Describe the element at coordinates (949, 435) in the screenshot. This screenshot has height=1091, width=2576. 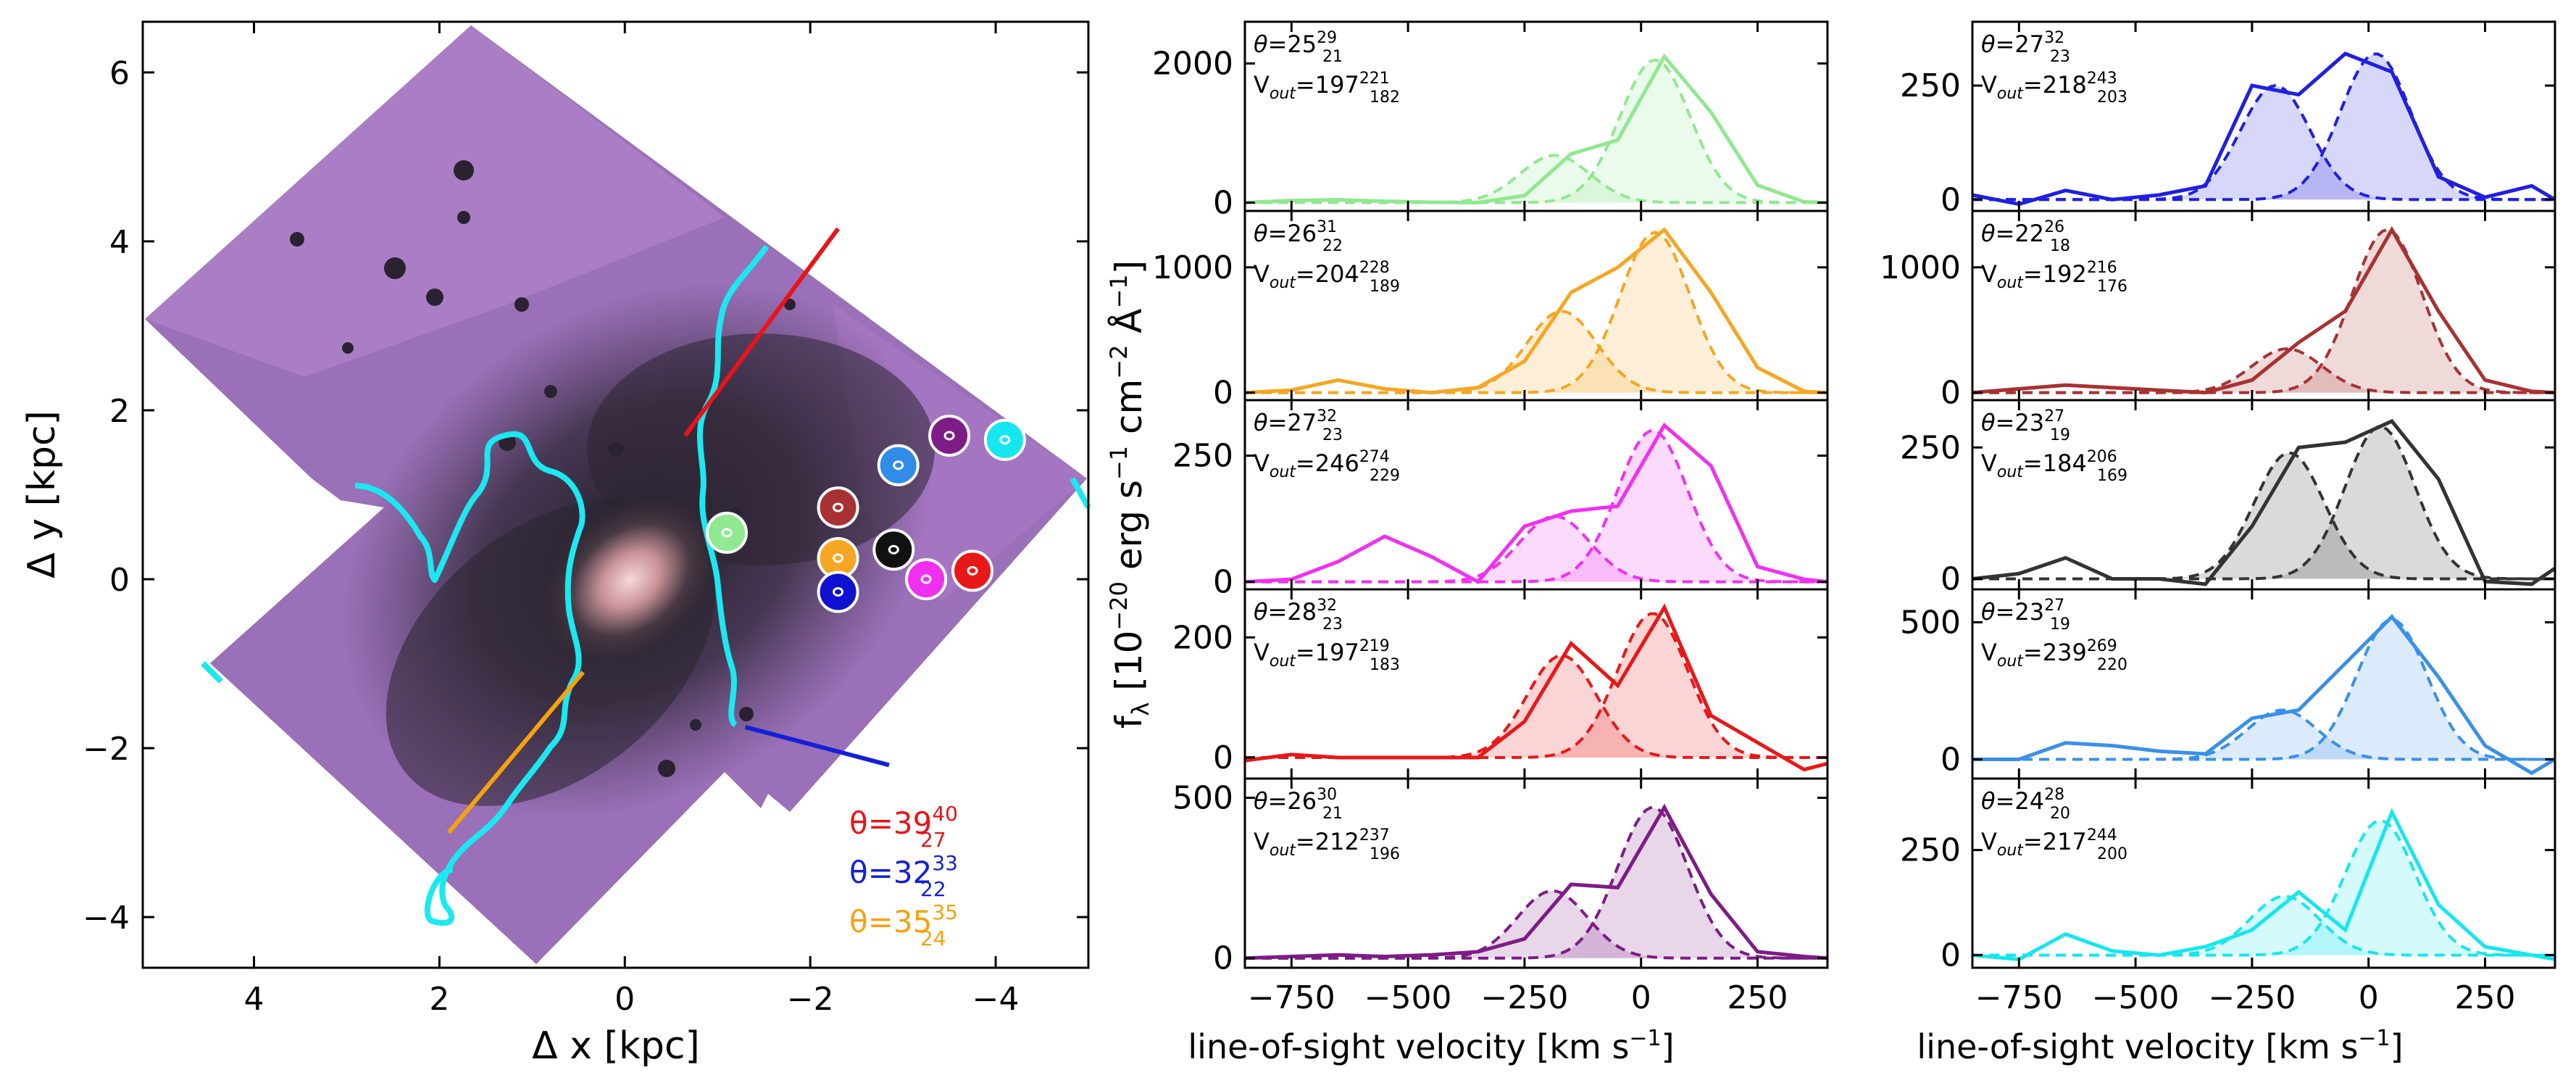
I see `aperture-marker-purple` at that location.